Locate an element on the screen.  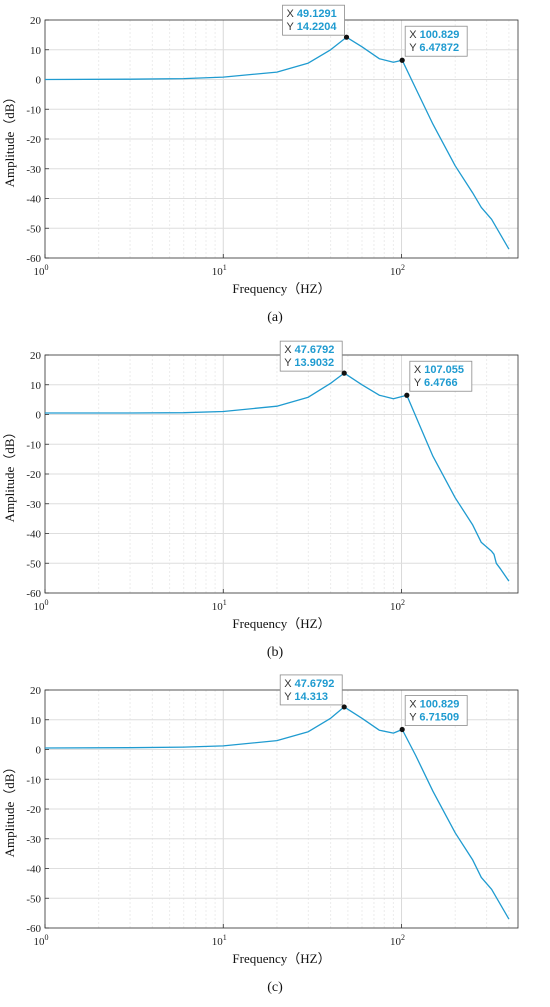
datatip-y: Y 6.47872 is located at coordinates (434, 48).